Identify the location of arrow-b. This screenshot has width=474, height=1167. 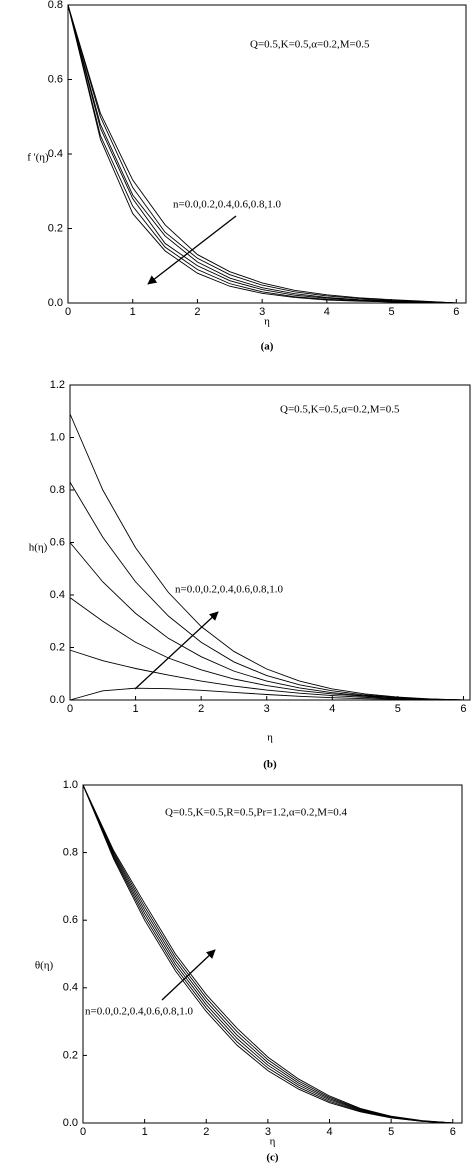
(176, 650).